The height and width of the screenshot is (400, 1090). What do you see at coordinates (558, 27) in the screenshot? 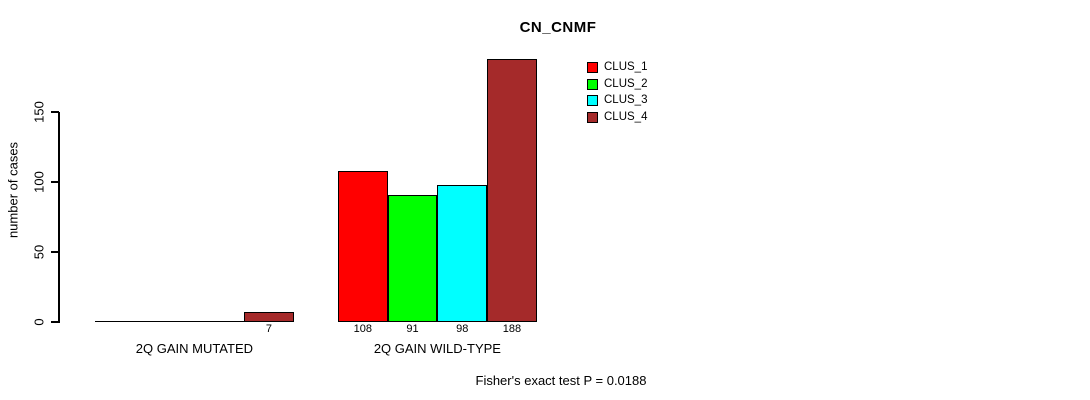
I see `chart-title: CN_CNMF` at bounding box center [558, 27].